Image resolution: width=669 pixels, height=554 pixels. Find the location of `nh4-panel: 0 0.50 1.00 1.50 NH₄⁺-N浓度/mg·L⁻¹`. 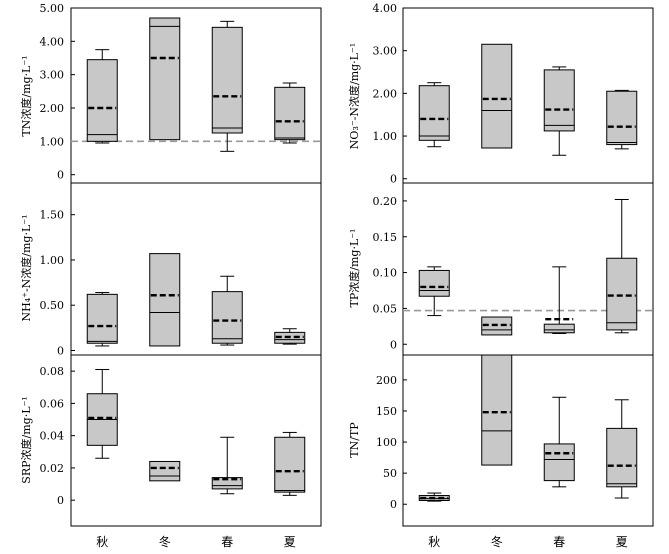

nh4-panel: 0 0.50 1.00 1.50 NH₄⁺-N浓度/mg·L⁻¹ is located at coordinates (170, 269).